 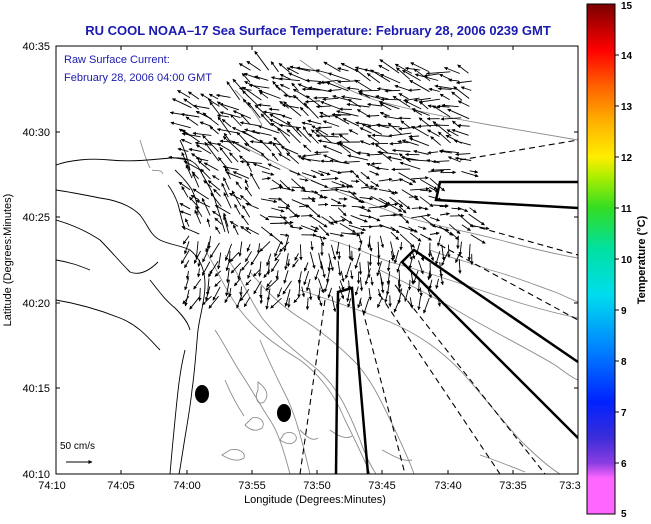 I want to click on colorbar-tick-label: 10, so click(x=627, y=260).